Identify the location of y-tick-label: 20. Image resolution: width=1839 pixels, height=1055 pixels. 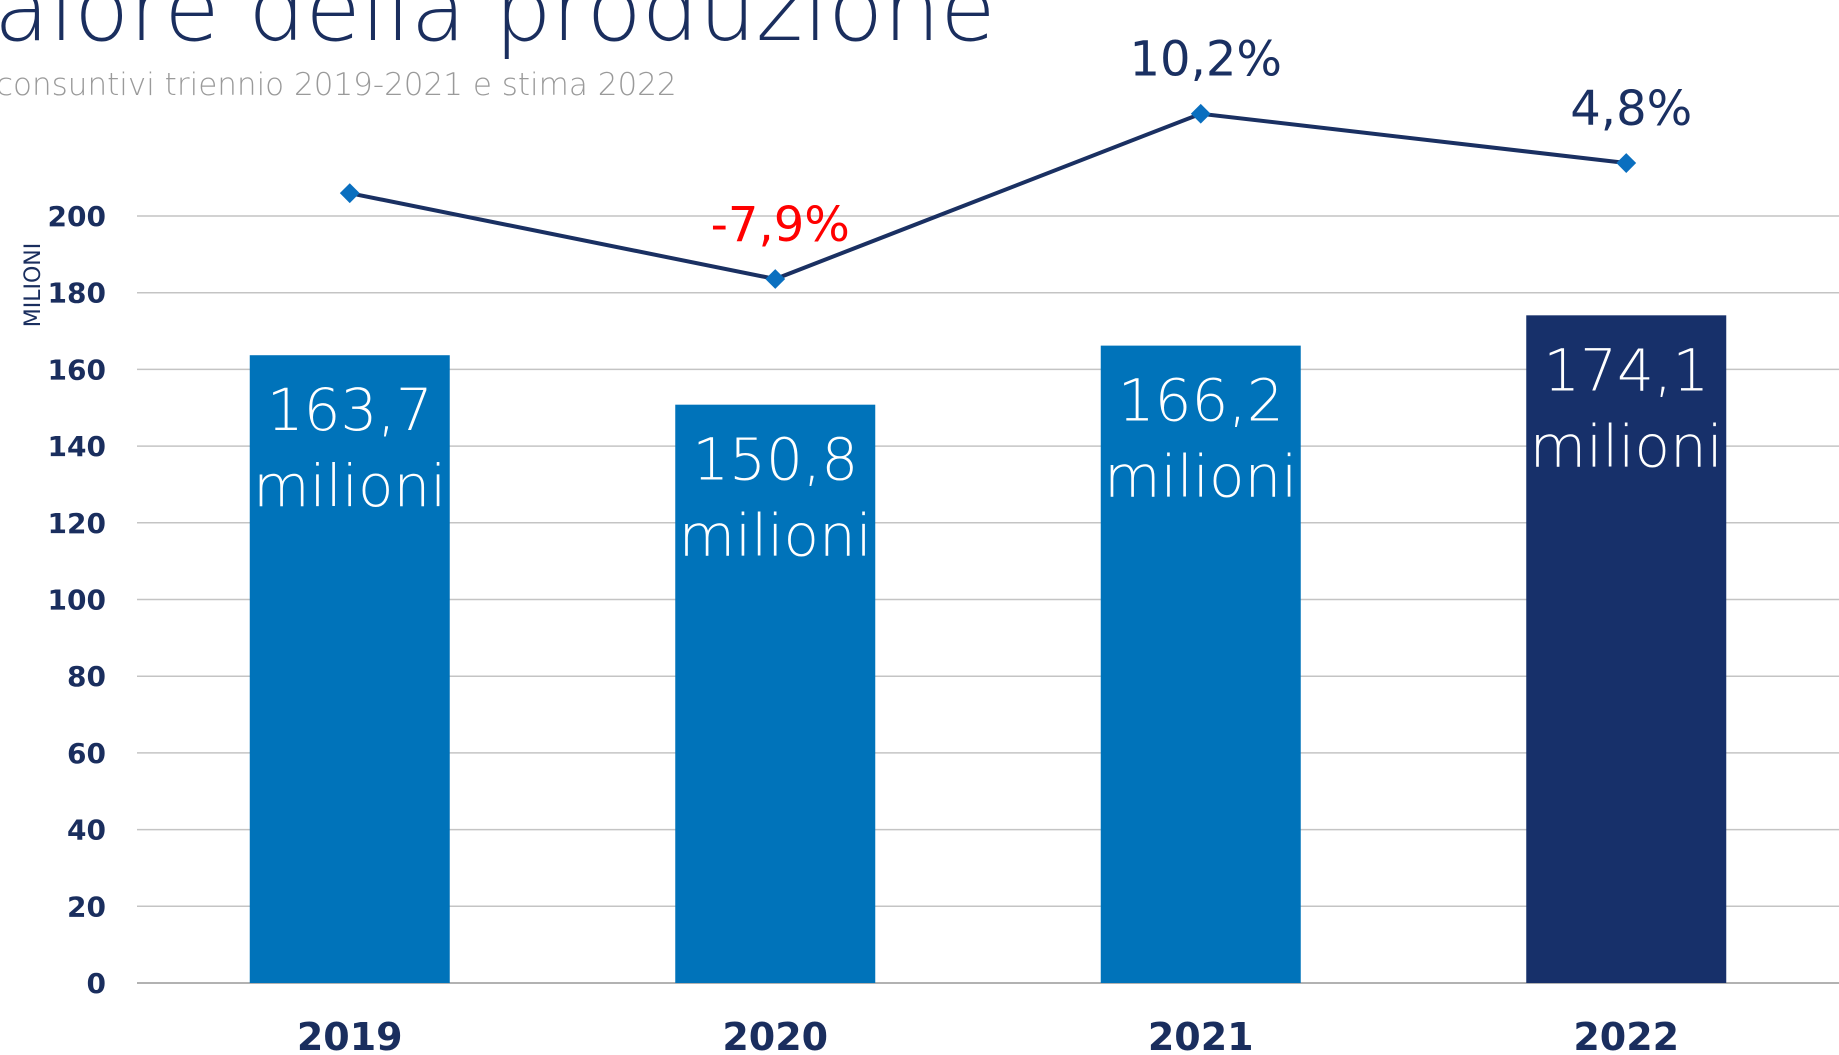
(86, 906).